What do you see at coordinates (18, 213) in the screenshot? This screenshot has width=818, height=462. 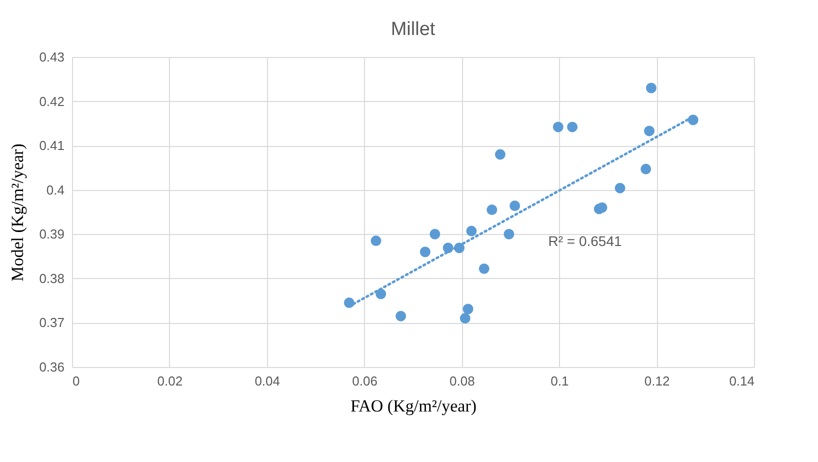 I see `y-axis-title: Model (Kg/m²/year)` at bounding box center [18, 213].